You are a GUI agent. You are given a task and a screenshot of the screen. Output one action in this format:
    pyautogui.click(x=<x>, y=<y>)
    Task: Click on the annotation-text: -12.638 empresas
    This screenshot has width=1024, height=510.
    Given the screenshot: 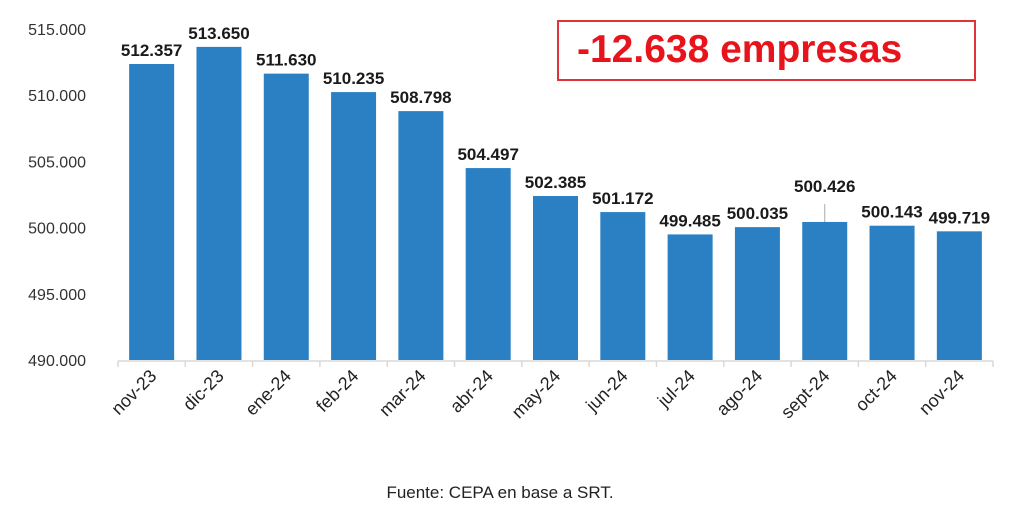 What is the action you would take?
    pyautogui.click(x=740, y=49)
    